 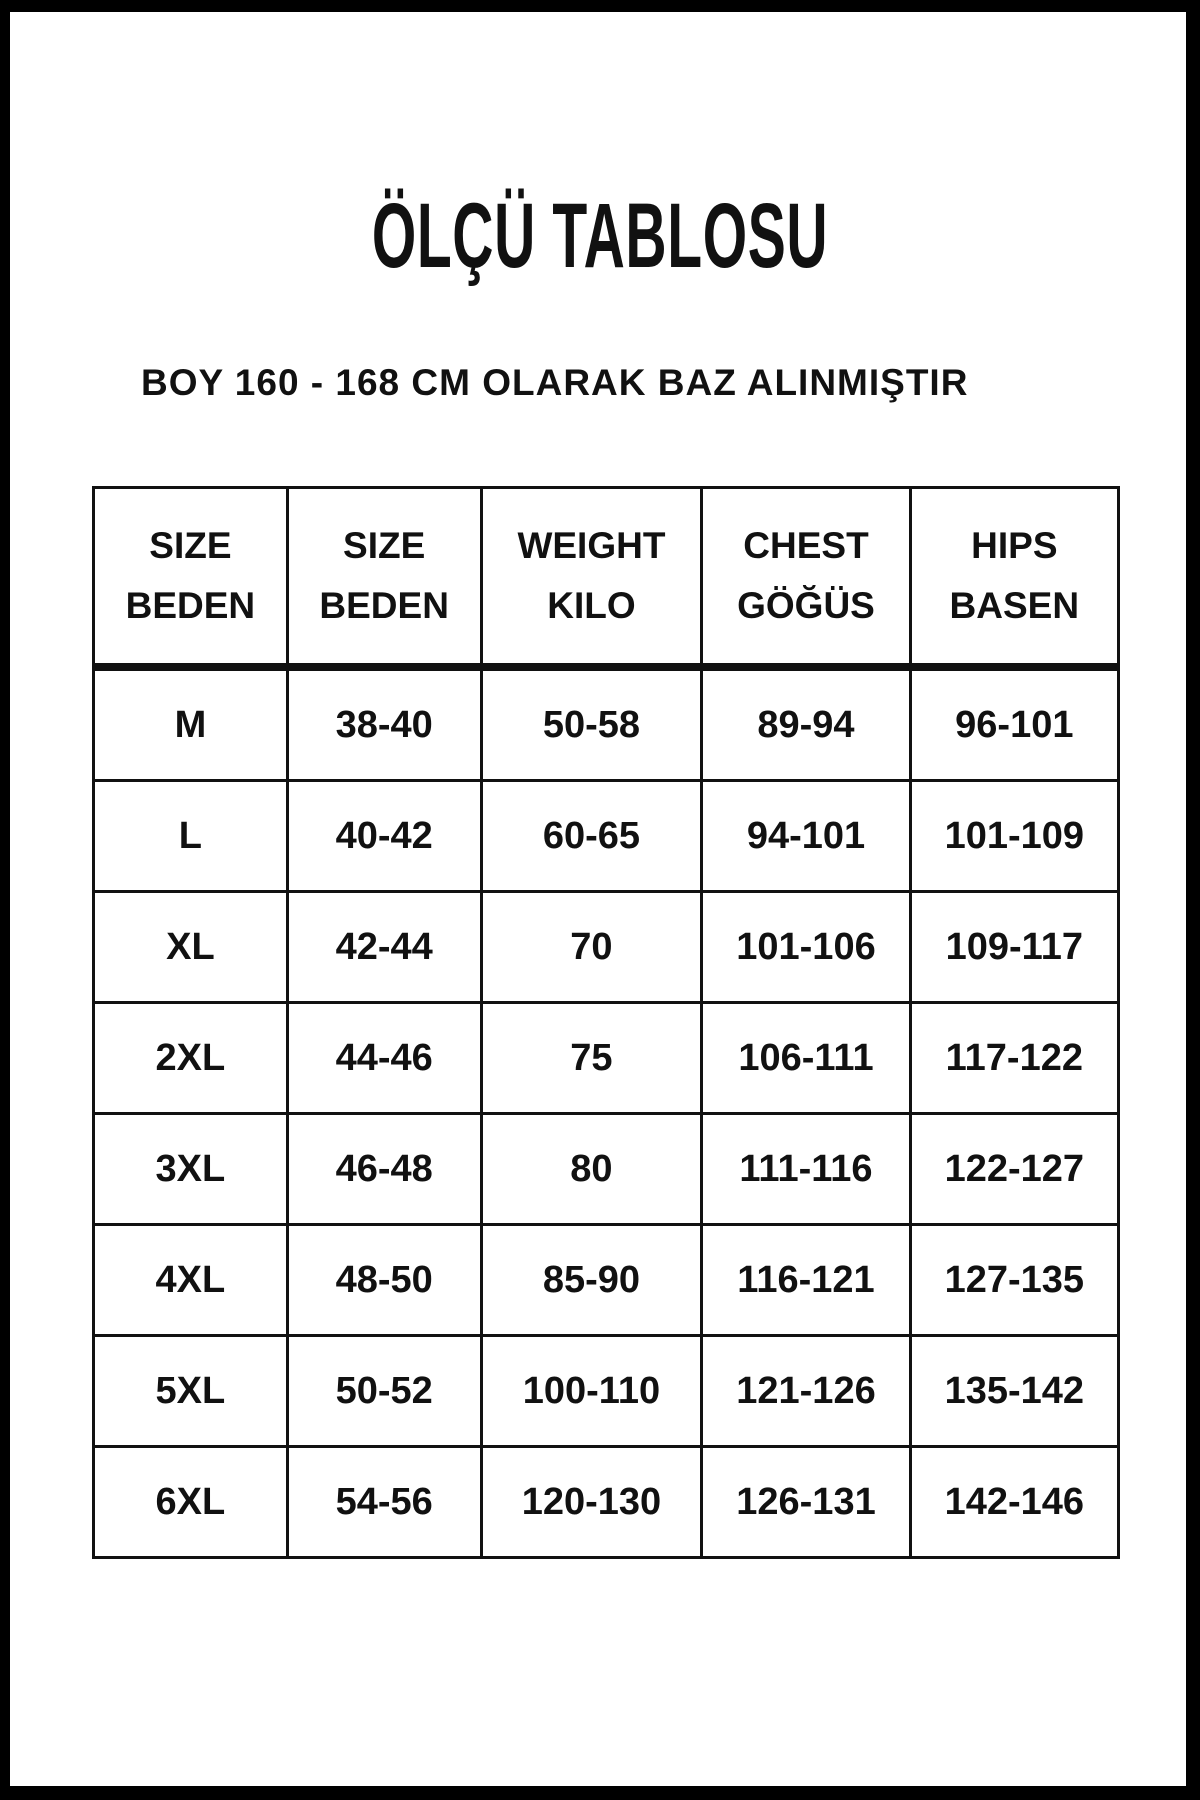 What do you see at coordinates (591, 836) in the screenshot?
I see `table-cell: 60-65` at bounding box center [591, 836].